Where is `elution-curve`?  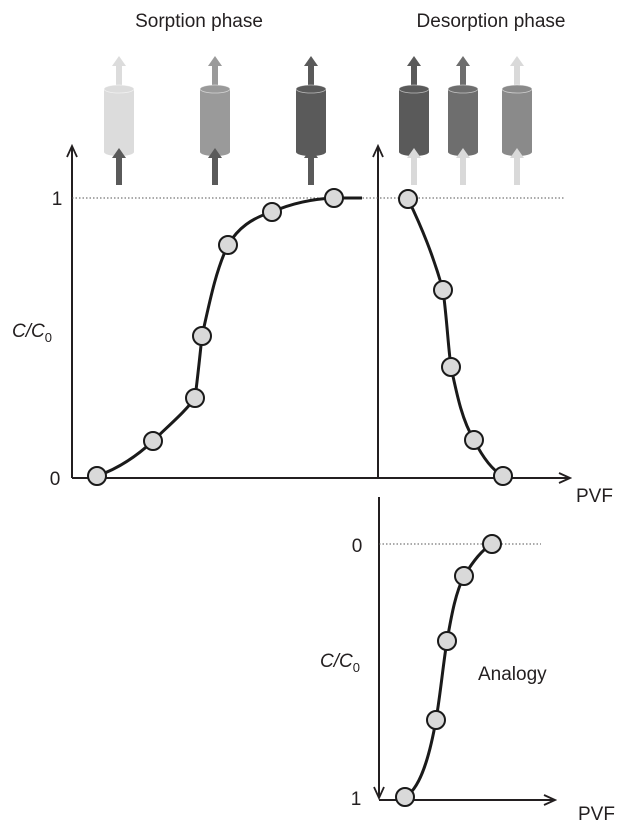 elution-curve is located at coordinates (455, 338).